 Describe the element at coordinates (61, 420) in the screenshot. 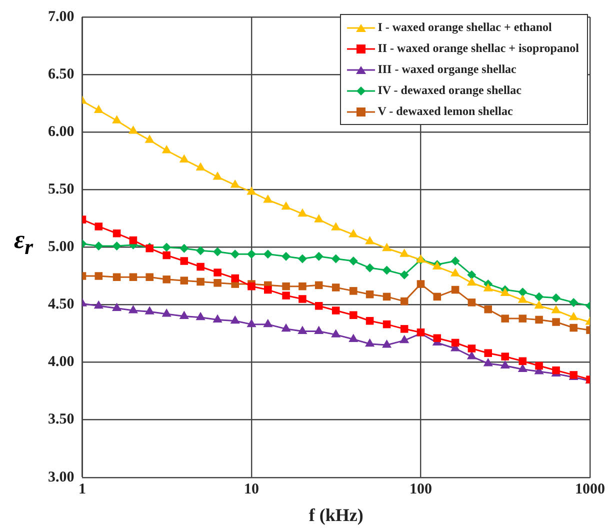

I see `y-tick-label: 3.50` at that location.